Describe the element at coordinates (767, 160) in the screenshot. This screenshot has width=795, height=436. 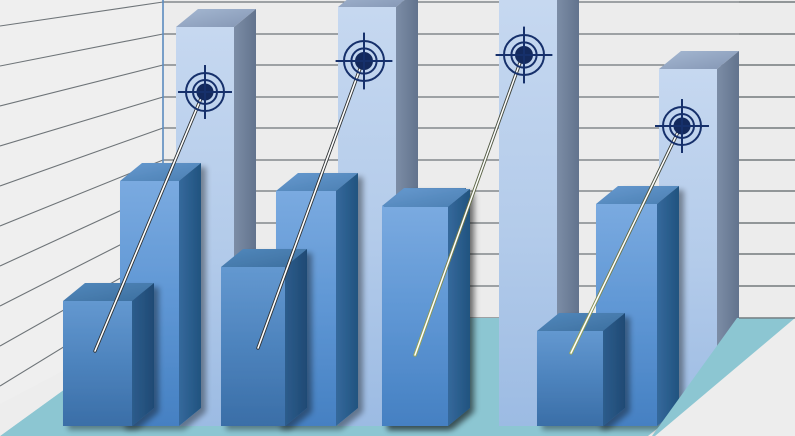
I see `back-wall-gridlines-right` at that location.